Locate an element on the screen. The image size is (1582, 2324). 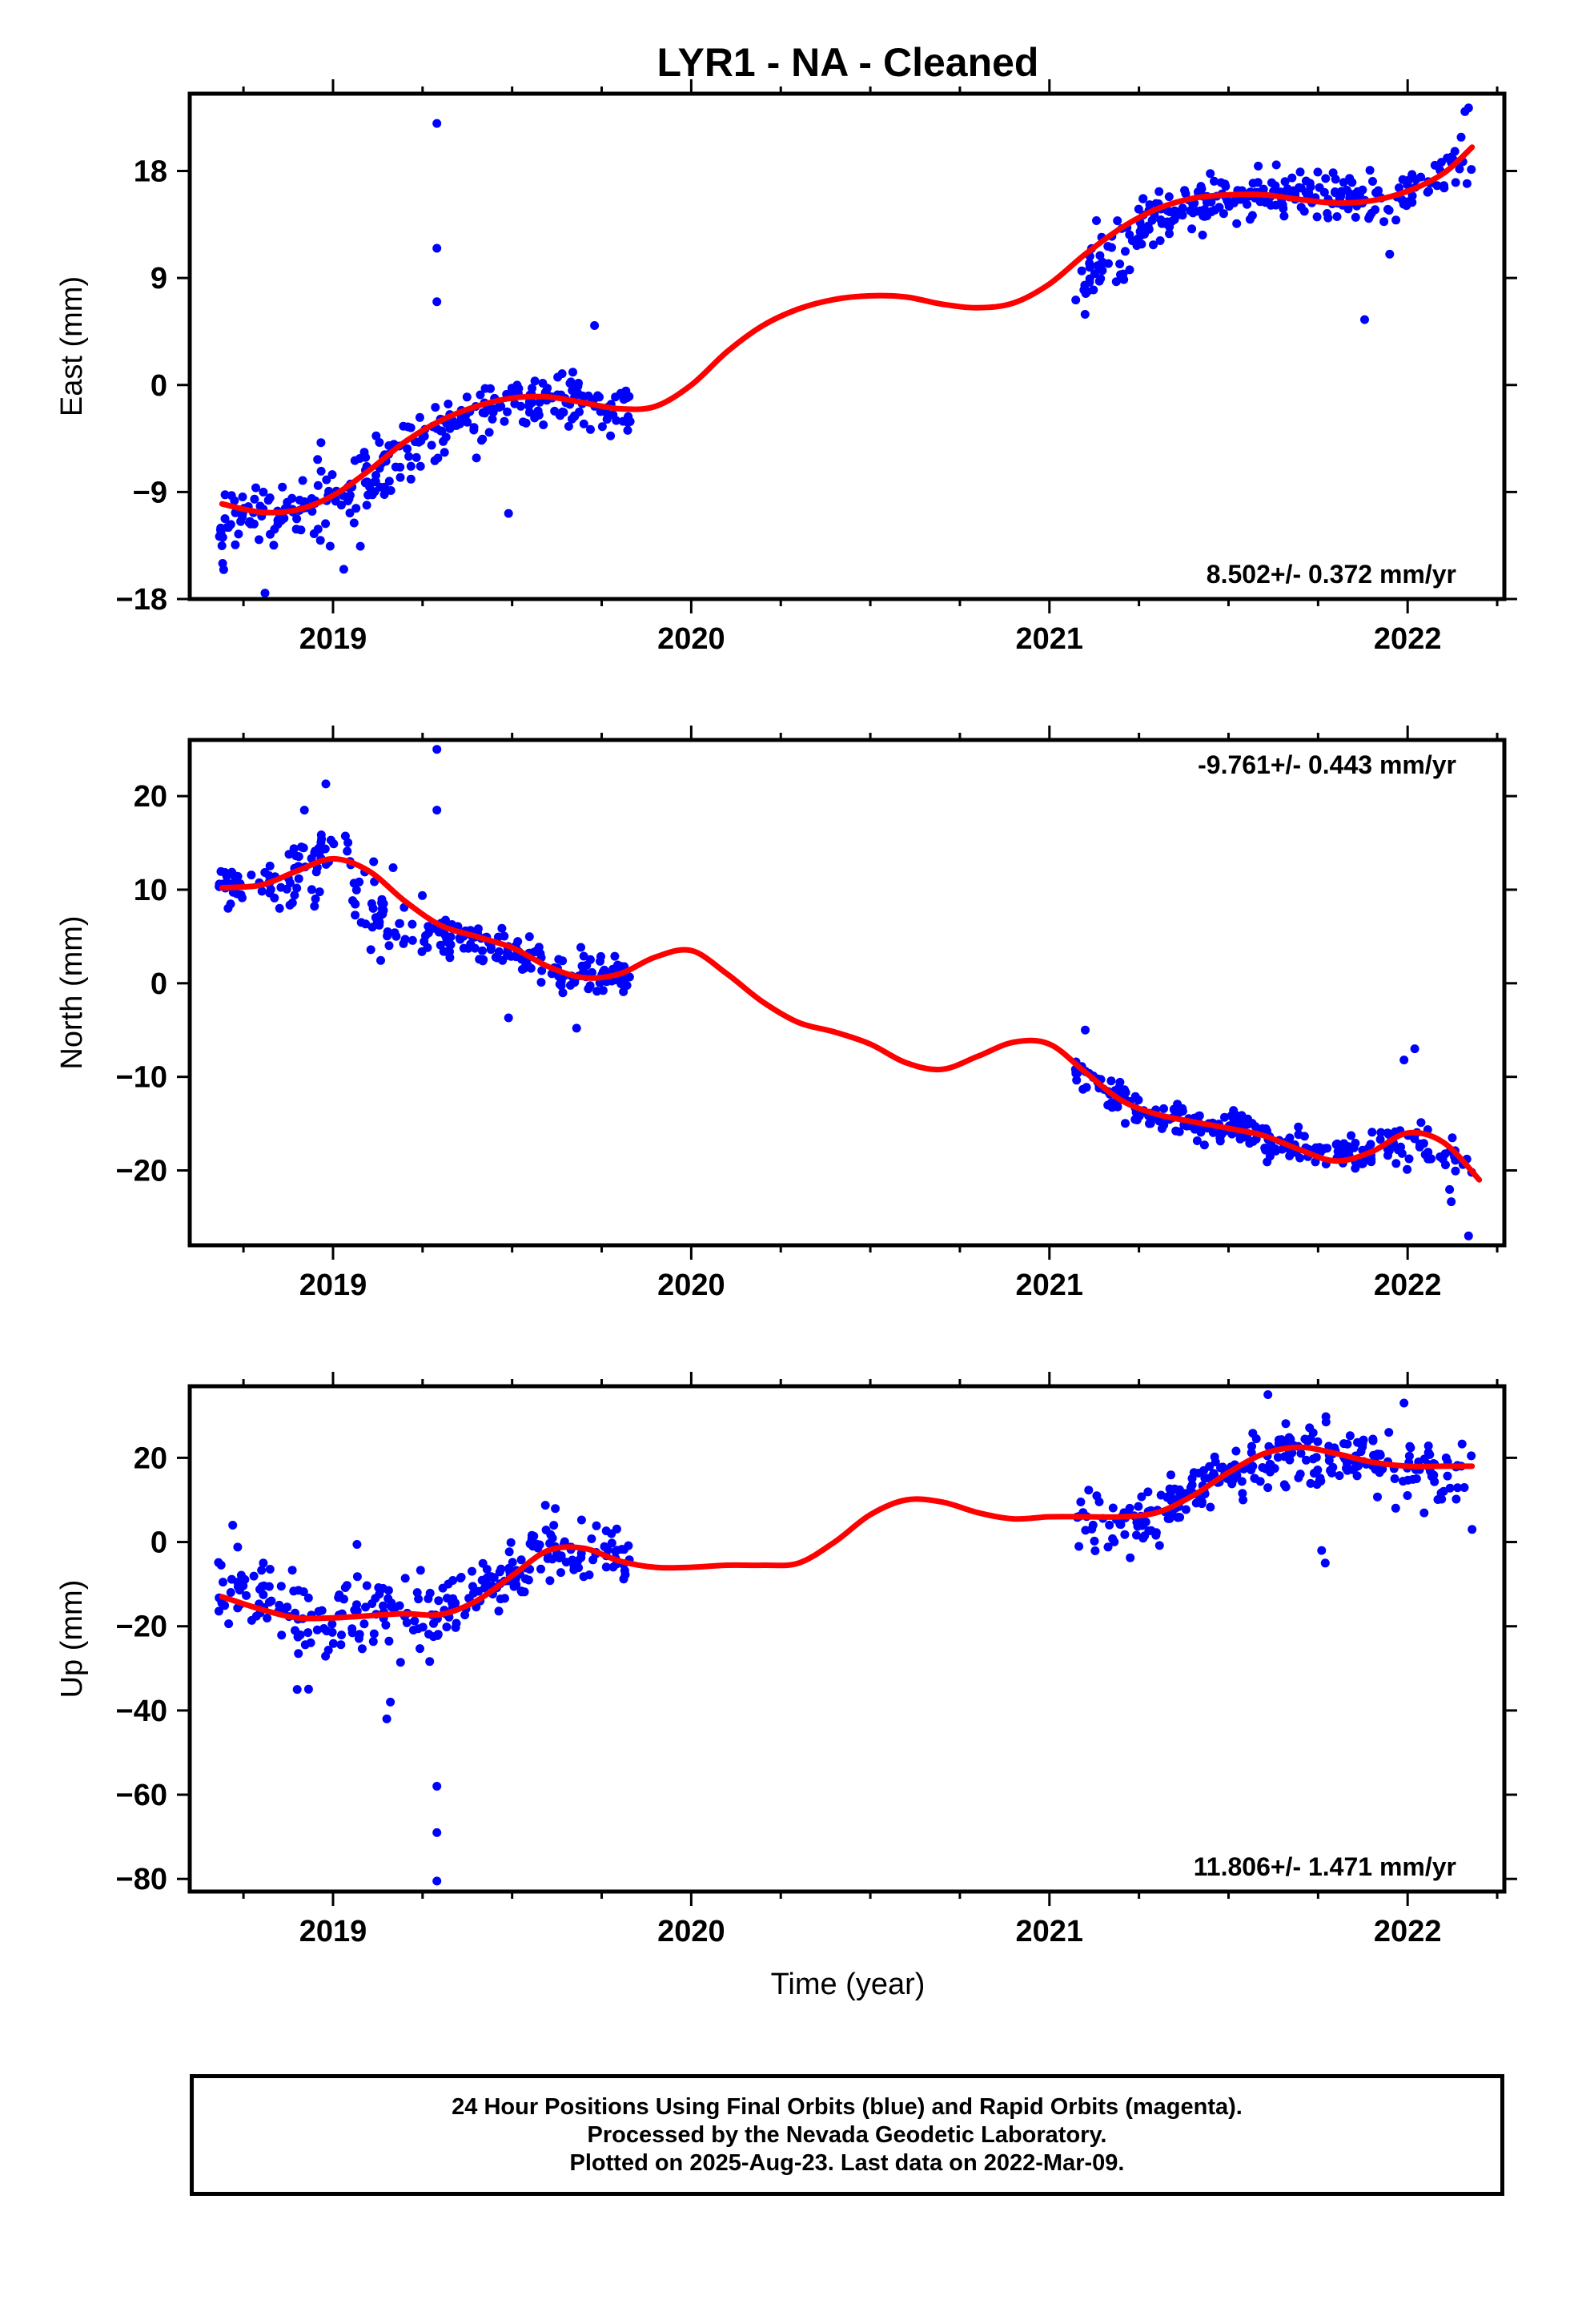
y-tick-label: −9 is located at coordinates (150, 492).